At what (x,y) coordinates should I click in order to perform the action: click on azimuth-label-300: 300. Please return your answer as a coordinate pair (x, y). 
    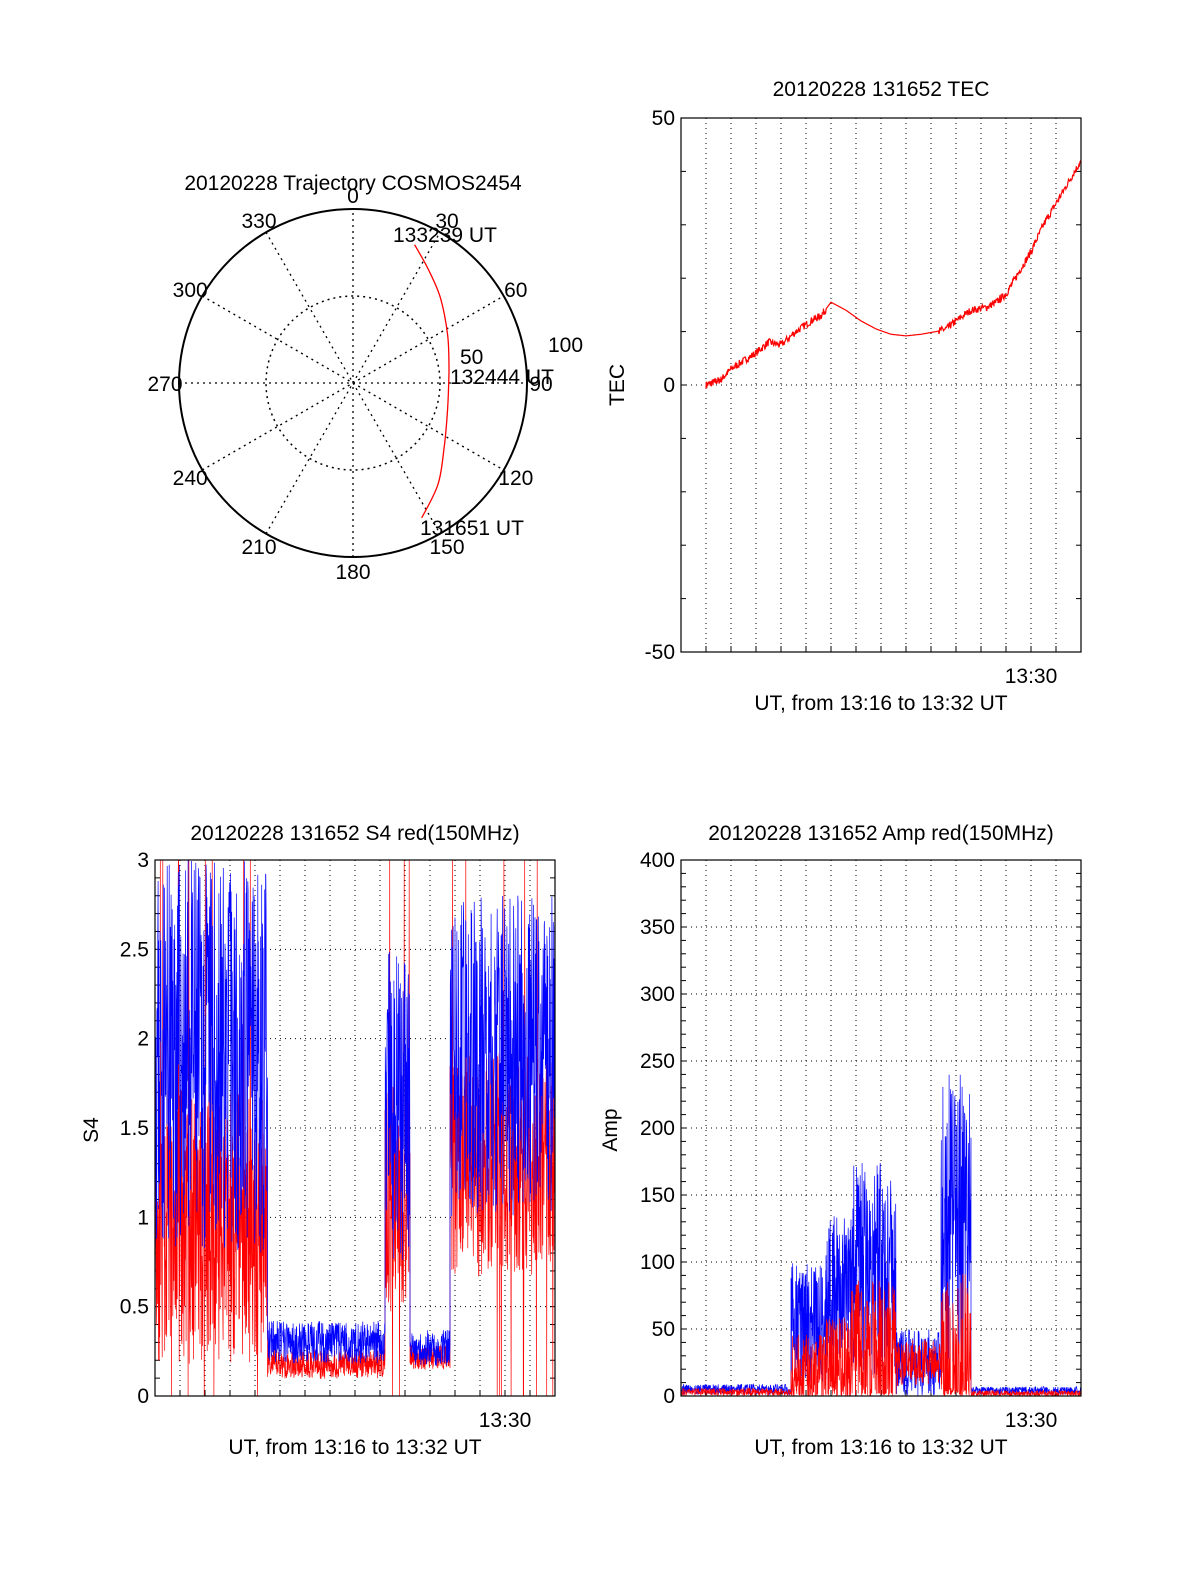
    Looking at the image, I should click on (190, 290).